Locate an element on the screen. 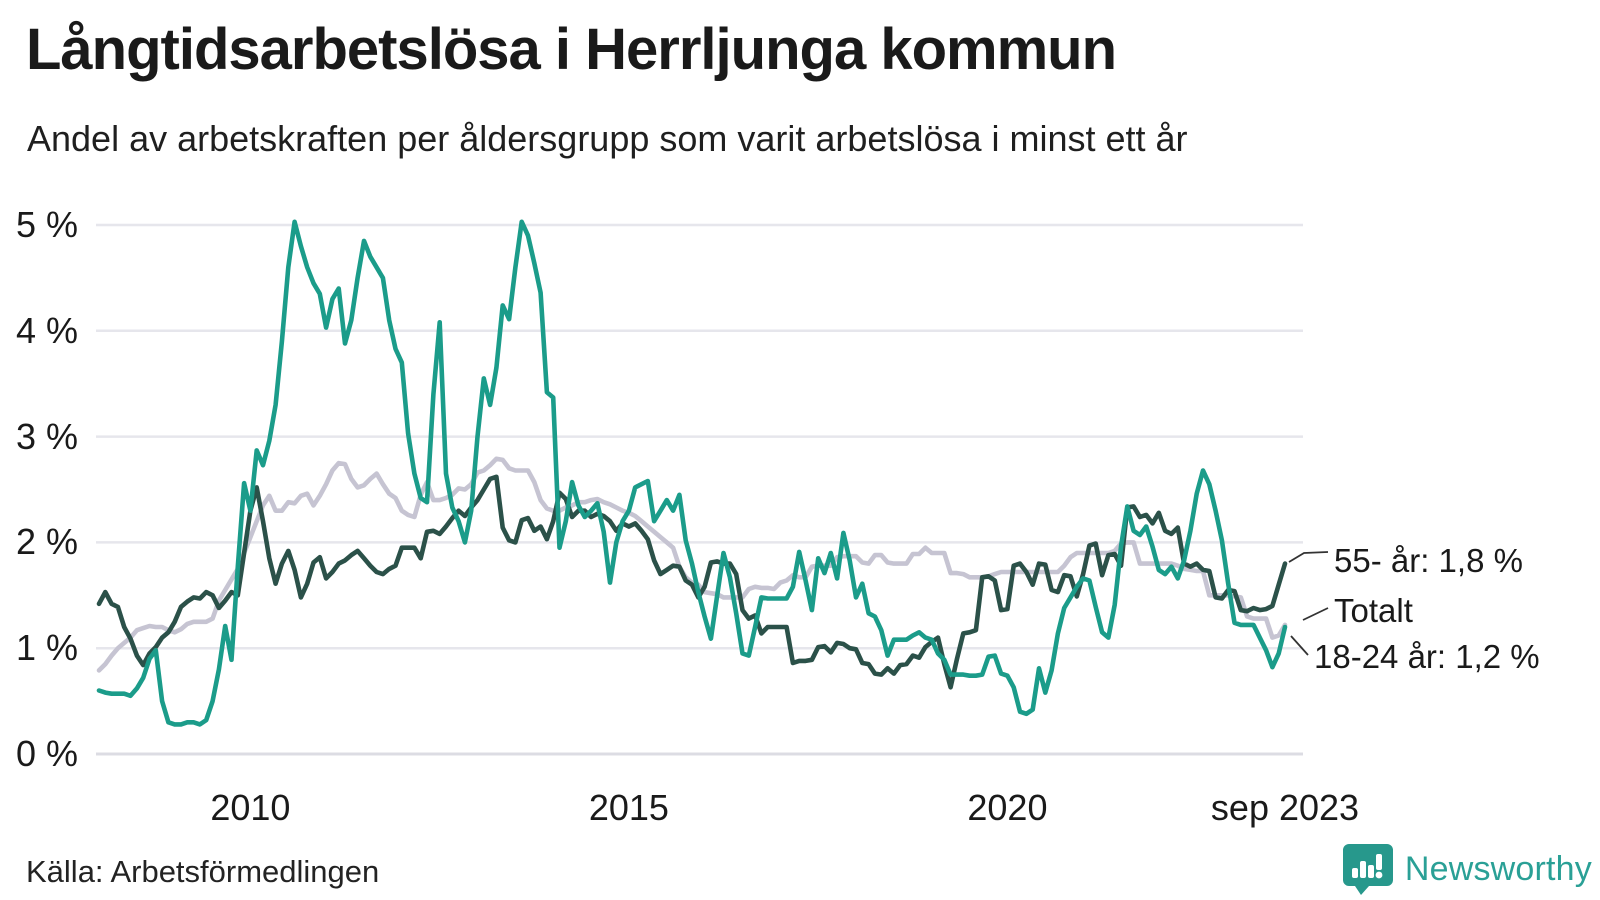 This screenshot has width=1600, height=900. newsworthy-brand-link: Newsworthy is located at coordinates (1467, 869).